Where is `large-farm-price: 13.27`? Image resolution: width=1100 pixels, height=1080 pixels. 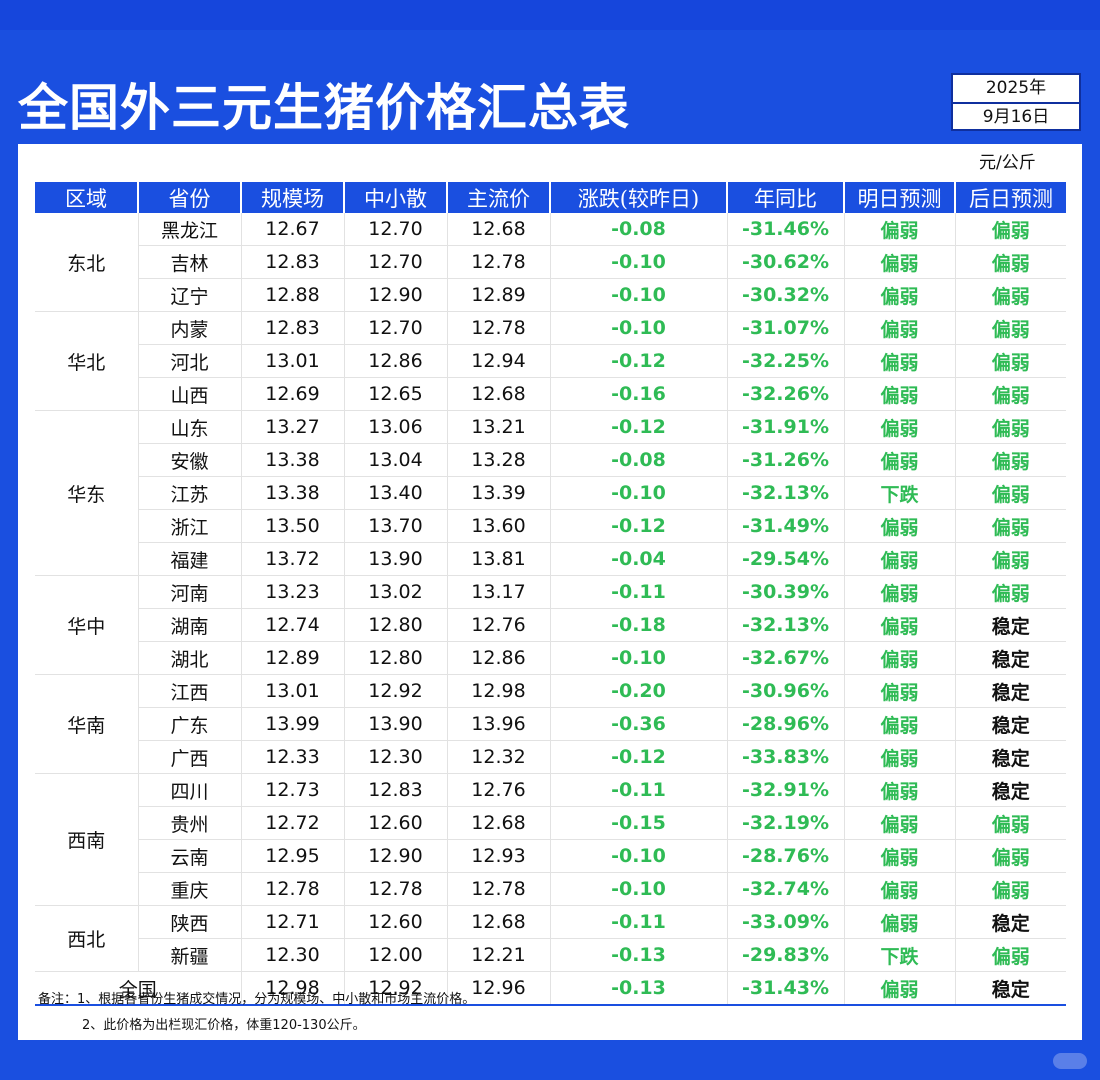 large-farm-price: 13.27 is located at coordinates (293, 427).